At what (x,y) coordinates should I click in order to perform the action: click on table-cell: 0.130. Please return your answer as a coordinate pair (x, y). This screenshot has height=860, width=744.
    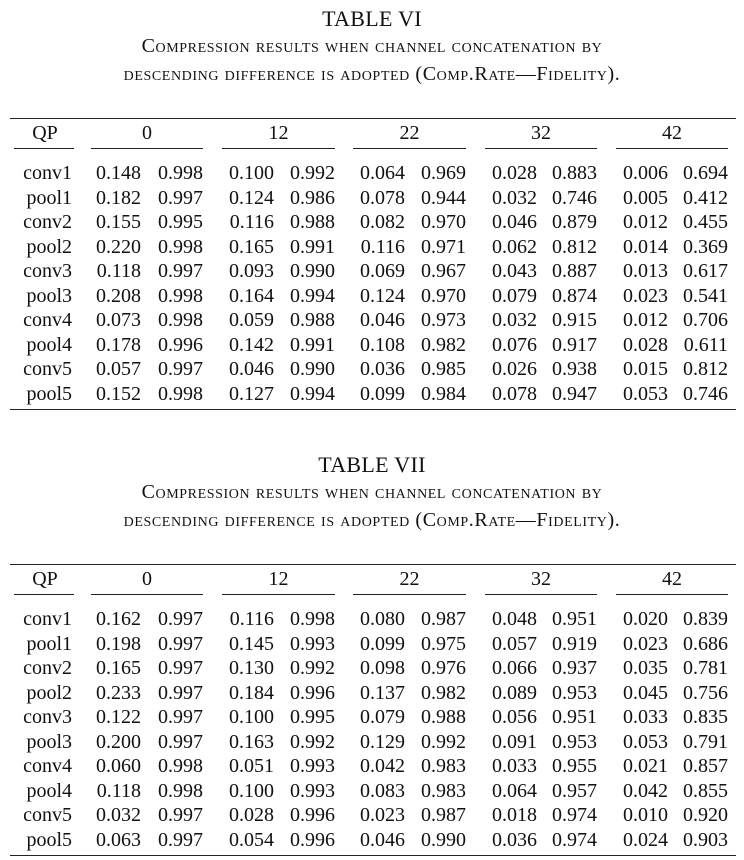
    Looking at the image, I should click on (251, 668).